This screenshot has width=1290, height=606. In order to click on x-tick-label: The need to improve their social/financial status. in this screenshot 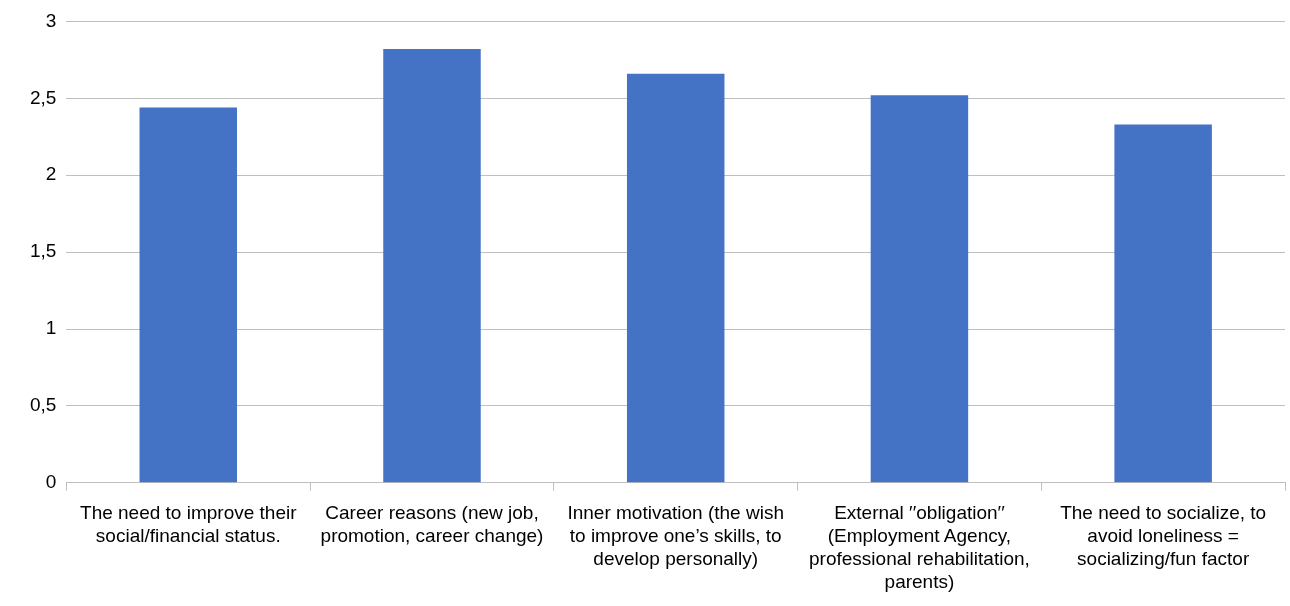, I will do `click(189, 524)`.